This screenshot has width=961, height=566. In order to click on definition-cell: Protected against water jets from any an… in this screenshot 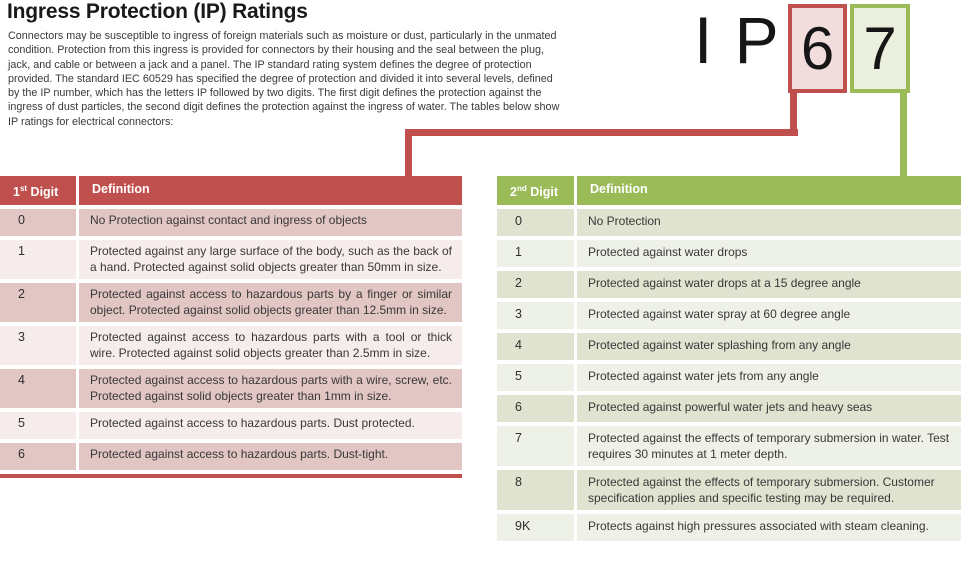, I will do `click(769, 378)`.